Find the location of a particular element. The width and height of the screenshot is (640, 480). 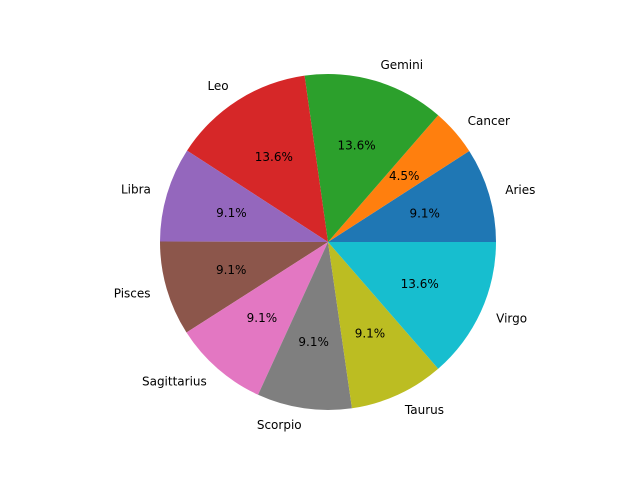

pie-slice-scorpio is located at coordinates (305, 326).